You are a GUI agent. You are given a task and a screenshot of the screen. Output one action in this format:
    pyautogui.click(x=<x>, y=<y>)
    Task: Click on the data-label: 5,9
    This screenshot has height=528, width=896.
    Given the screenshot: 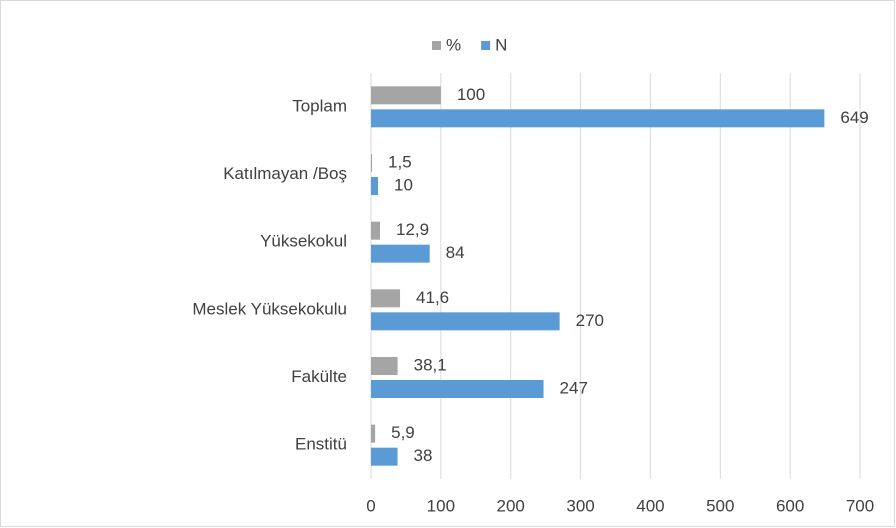 What is the action you would take?
    pyautogui.click(x=403, y=432)
    